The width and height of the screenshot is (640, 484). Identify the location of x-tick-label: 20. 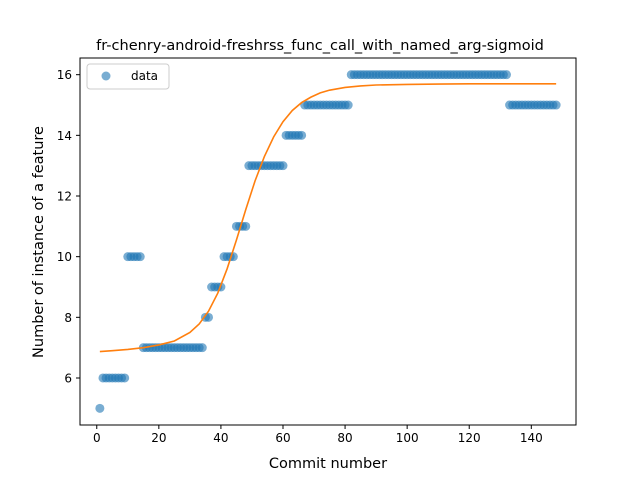
(158, 438).